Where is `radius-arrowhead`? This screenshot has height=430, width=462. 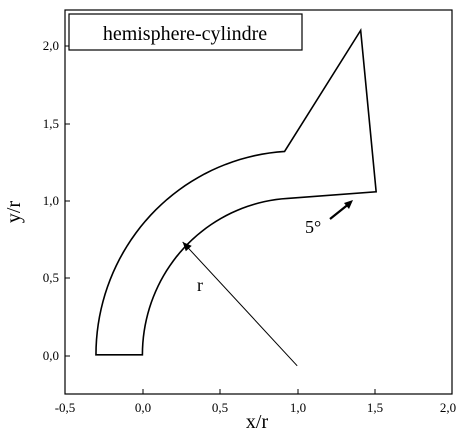 radius-arrowhead is located at coordinates (187, 246).